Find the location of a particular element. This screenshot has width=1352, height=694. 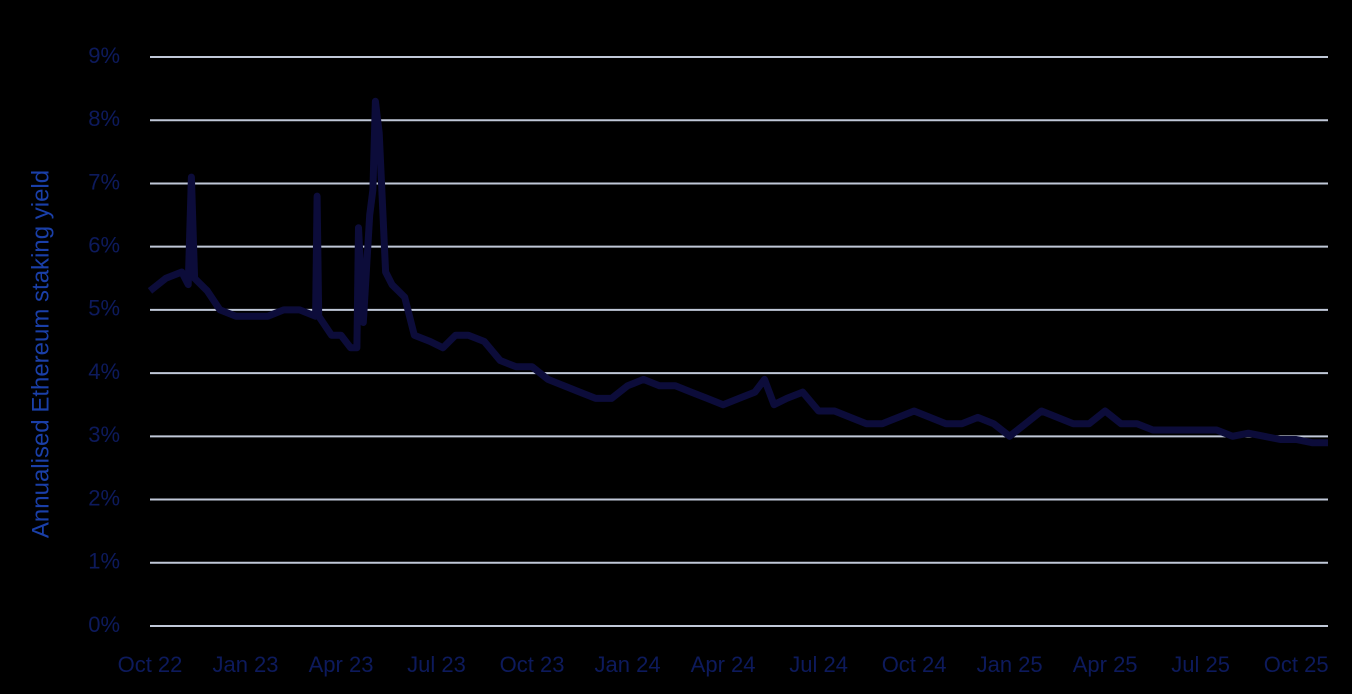

y-axis-title: Annualised Ethereum staking yield is located at coordinates (40, 354).